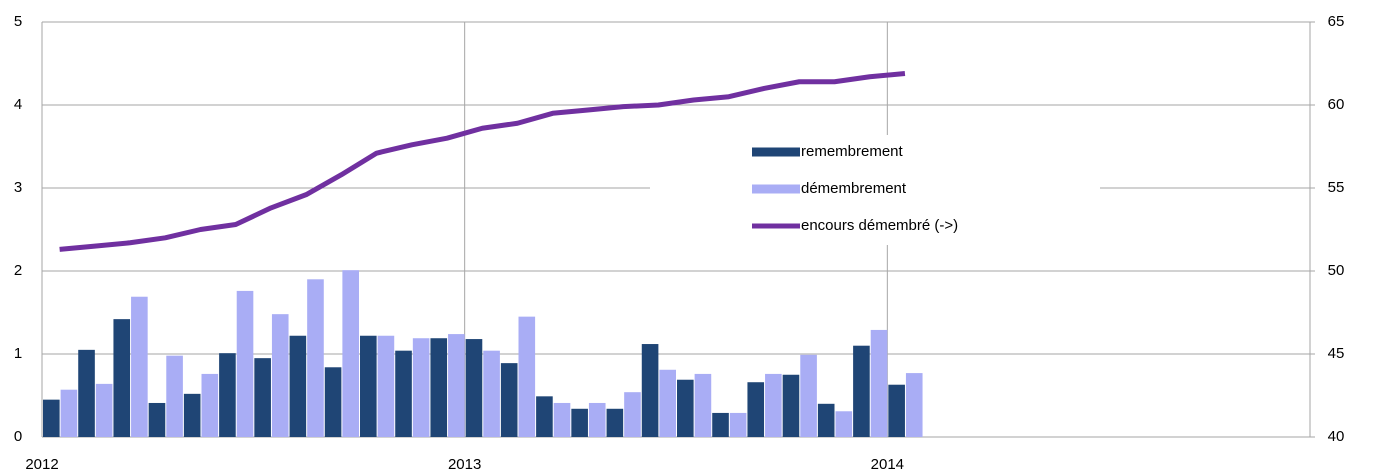 The height and width of the screenshot is (475, 1374). I want to click on y2-tick-label: 45, so click(1336, 353).